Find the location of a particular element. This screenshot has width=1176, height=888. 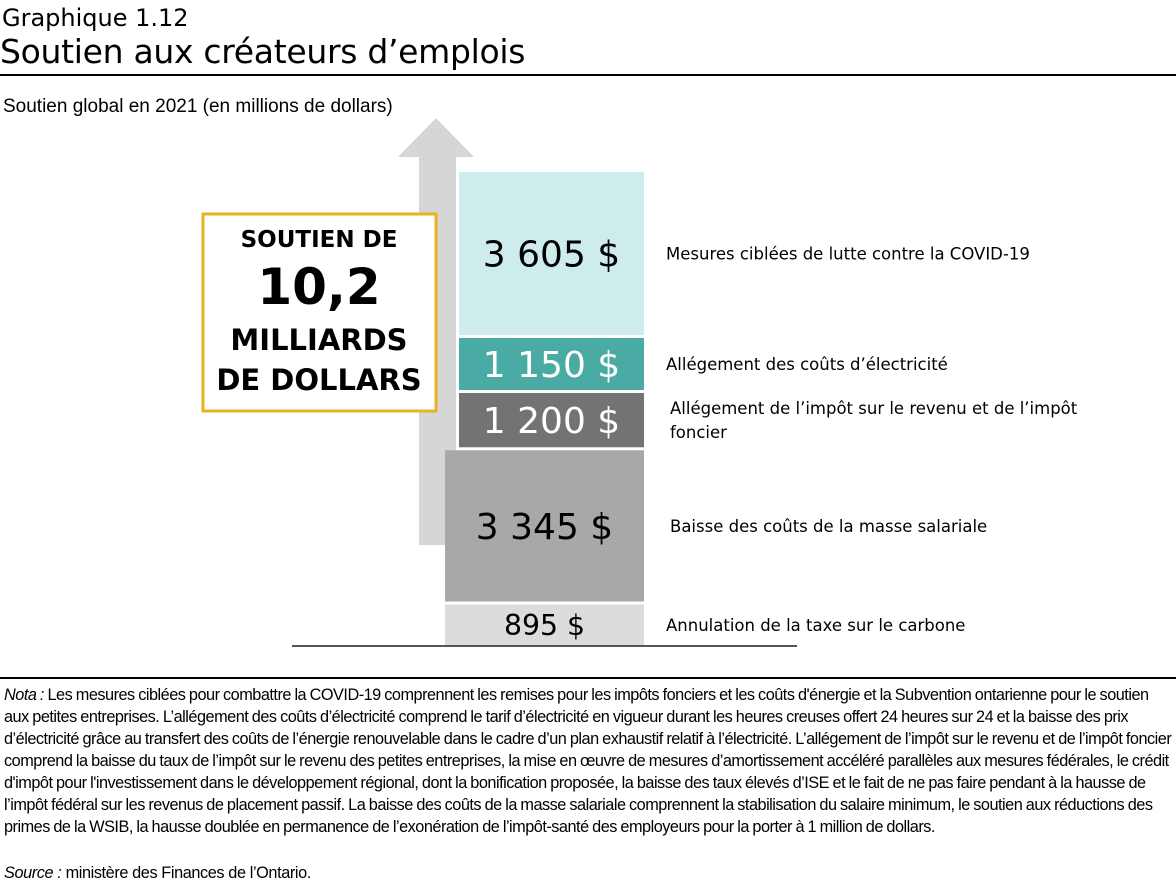

source-lead: Source : is located at coordinates (33, 873).